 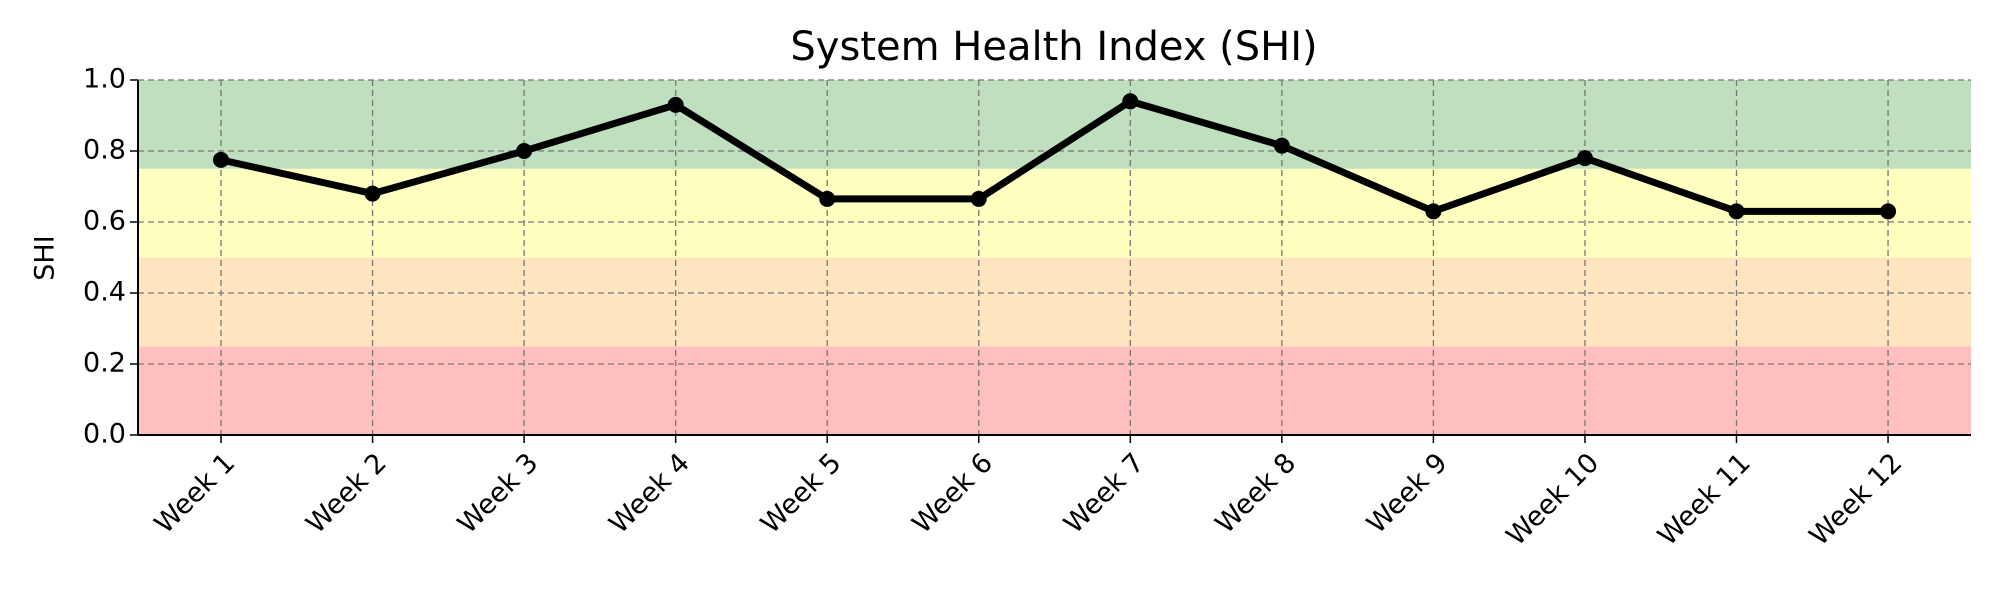 I want to click on x-tick-label: Week 4, so click(x=649, y=493).